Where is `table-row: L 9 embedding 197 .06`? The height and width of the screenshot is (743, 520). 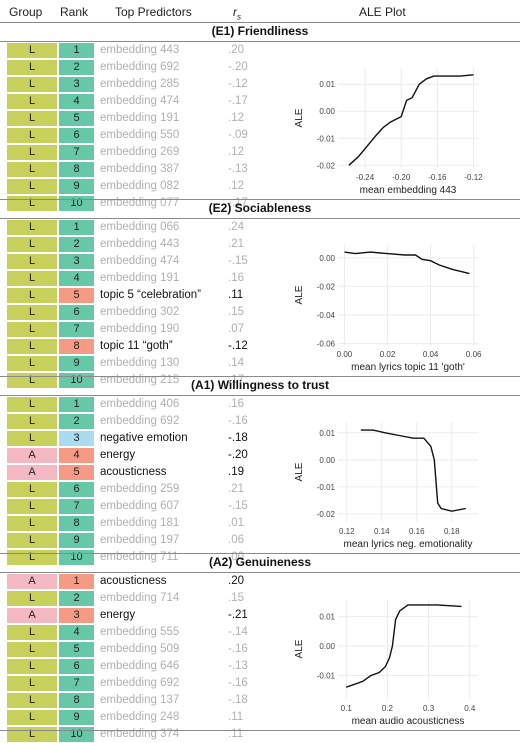
table-row: L 9 embedding 197 .06 is located at coordinates (260, 541).